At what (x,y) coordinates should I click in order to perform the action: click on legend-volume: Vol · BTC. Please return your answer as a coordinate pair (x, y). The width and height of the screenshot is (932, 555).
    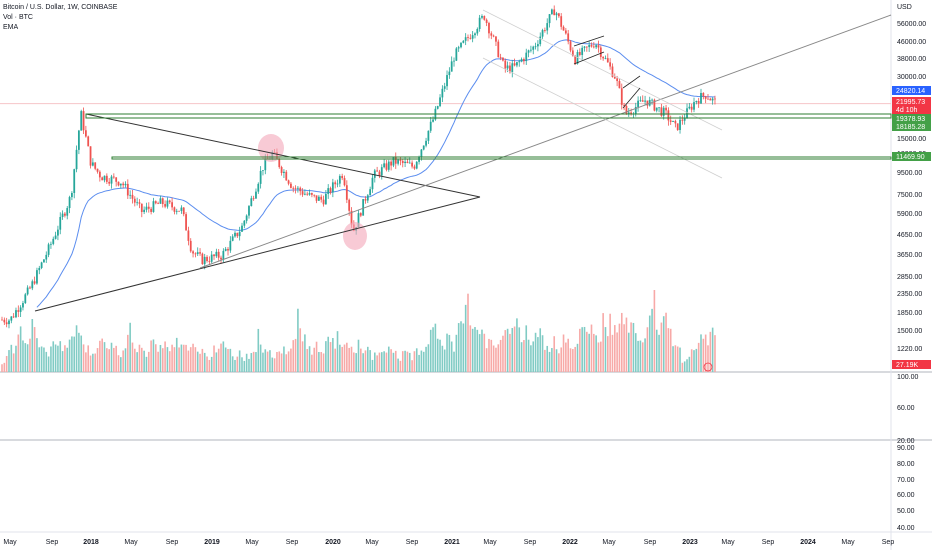
    Looking at the image, I should click on (18, 17).